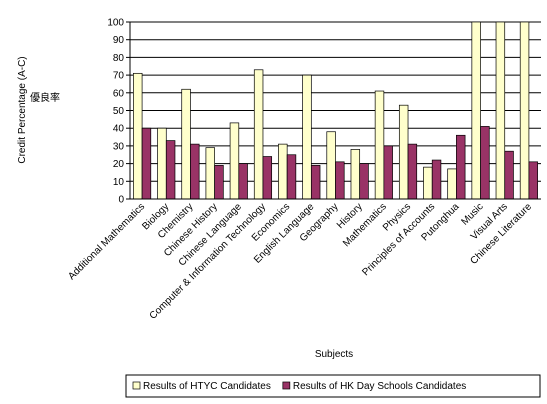 This screenshot has height=404, width=547. Describe the element at coordinates (119, 146) in the screenshot. I see `y-tick-label: 30` at that location.